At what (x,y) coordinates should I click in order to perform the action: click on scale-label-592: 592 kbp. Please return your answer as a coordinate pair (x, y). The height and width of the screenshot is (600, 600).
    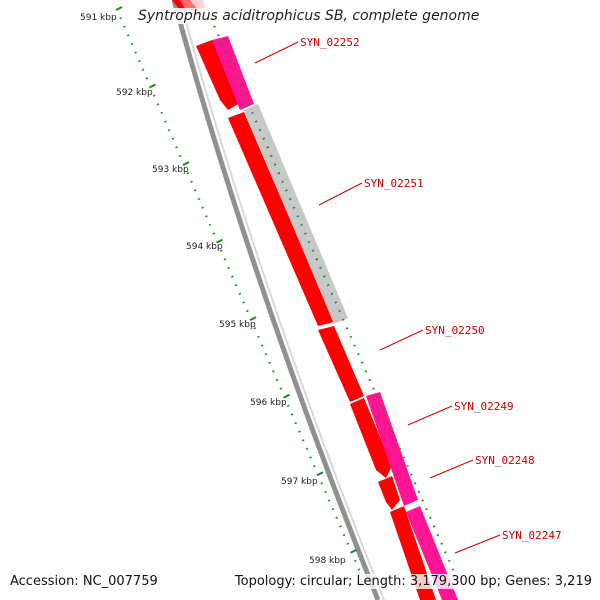
    Looking at the image, I should click on (134, 93).